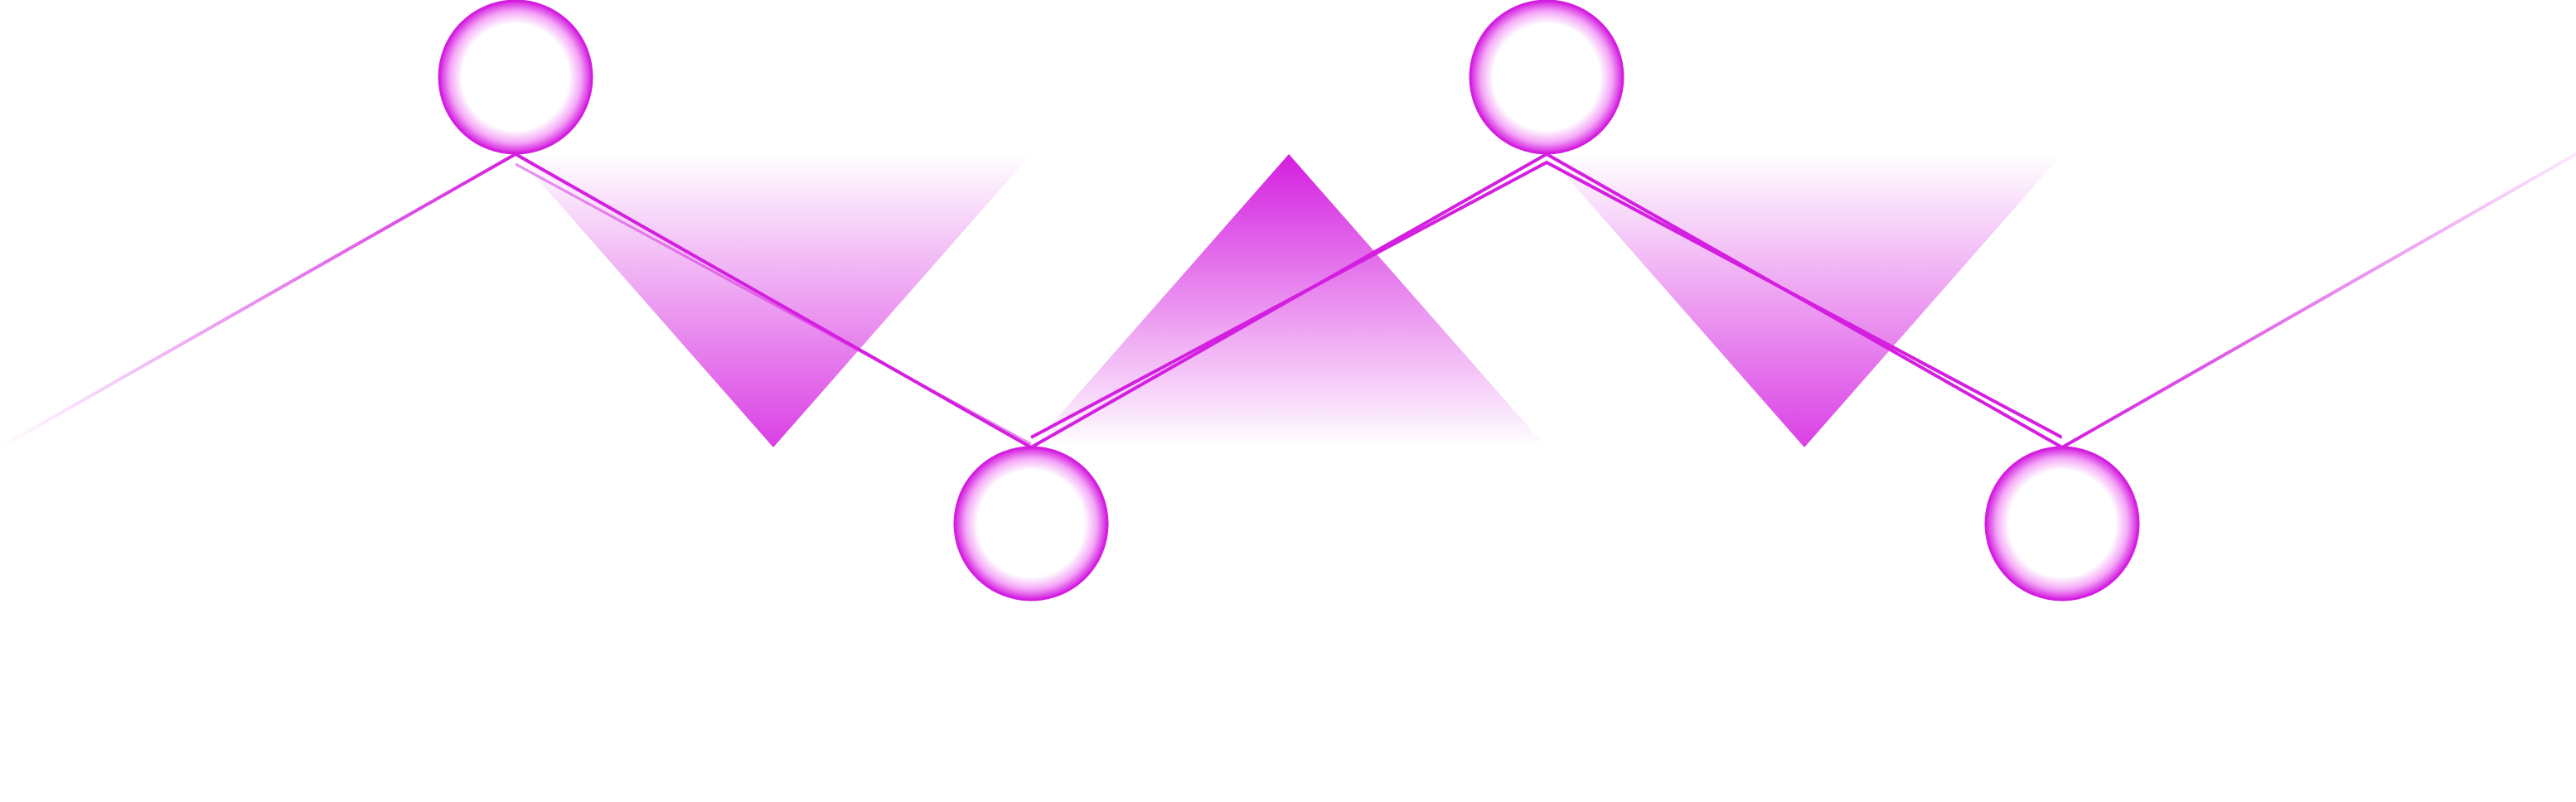 This screenshot has width=2576, height=802. Describe the element at coordinates (1546, 299) in the screenshot. I see `inner-outline-center` at that location.